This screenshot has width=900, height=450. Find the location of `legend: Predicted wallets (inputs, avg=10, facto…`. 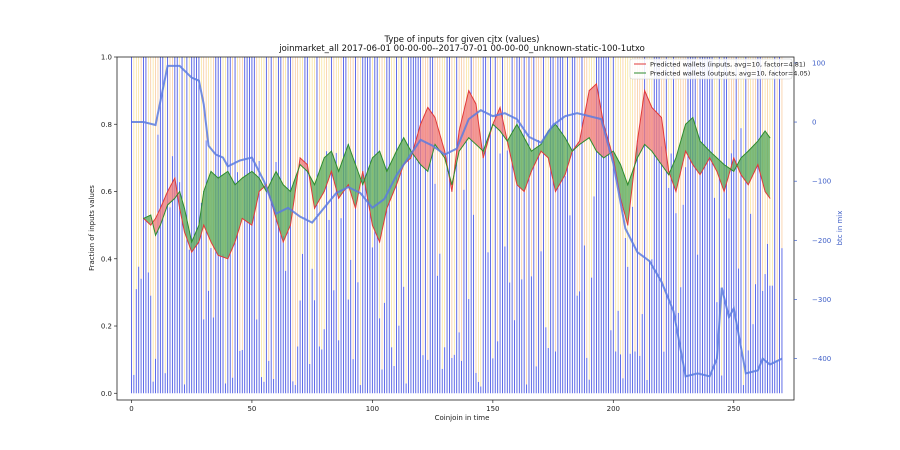

legend: Predicted wallets (inputs, avg=10, facto… is located at coordinates (719, 69).